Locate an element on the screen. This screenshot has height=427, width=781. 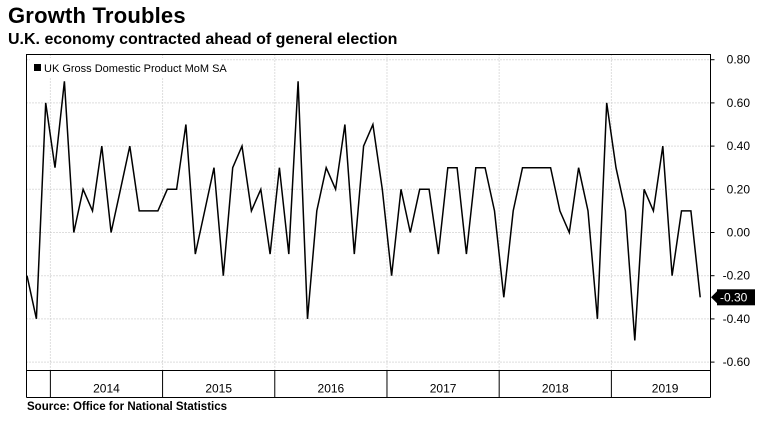
x-tick-label: 2018 is located at coordinates (555, 389).